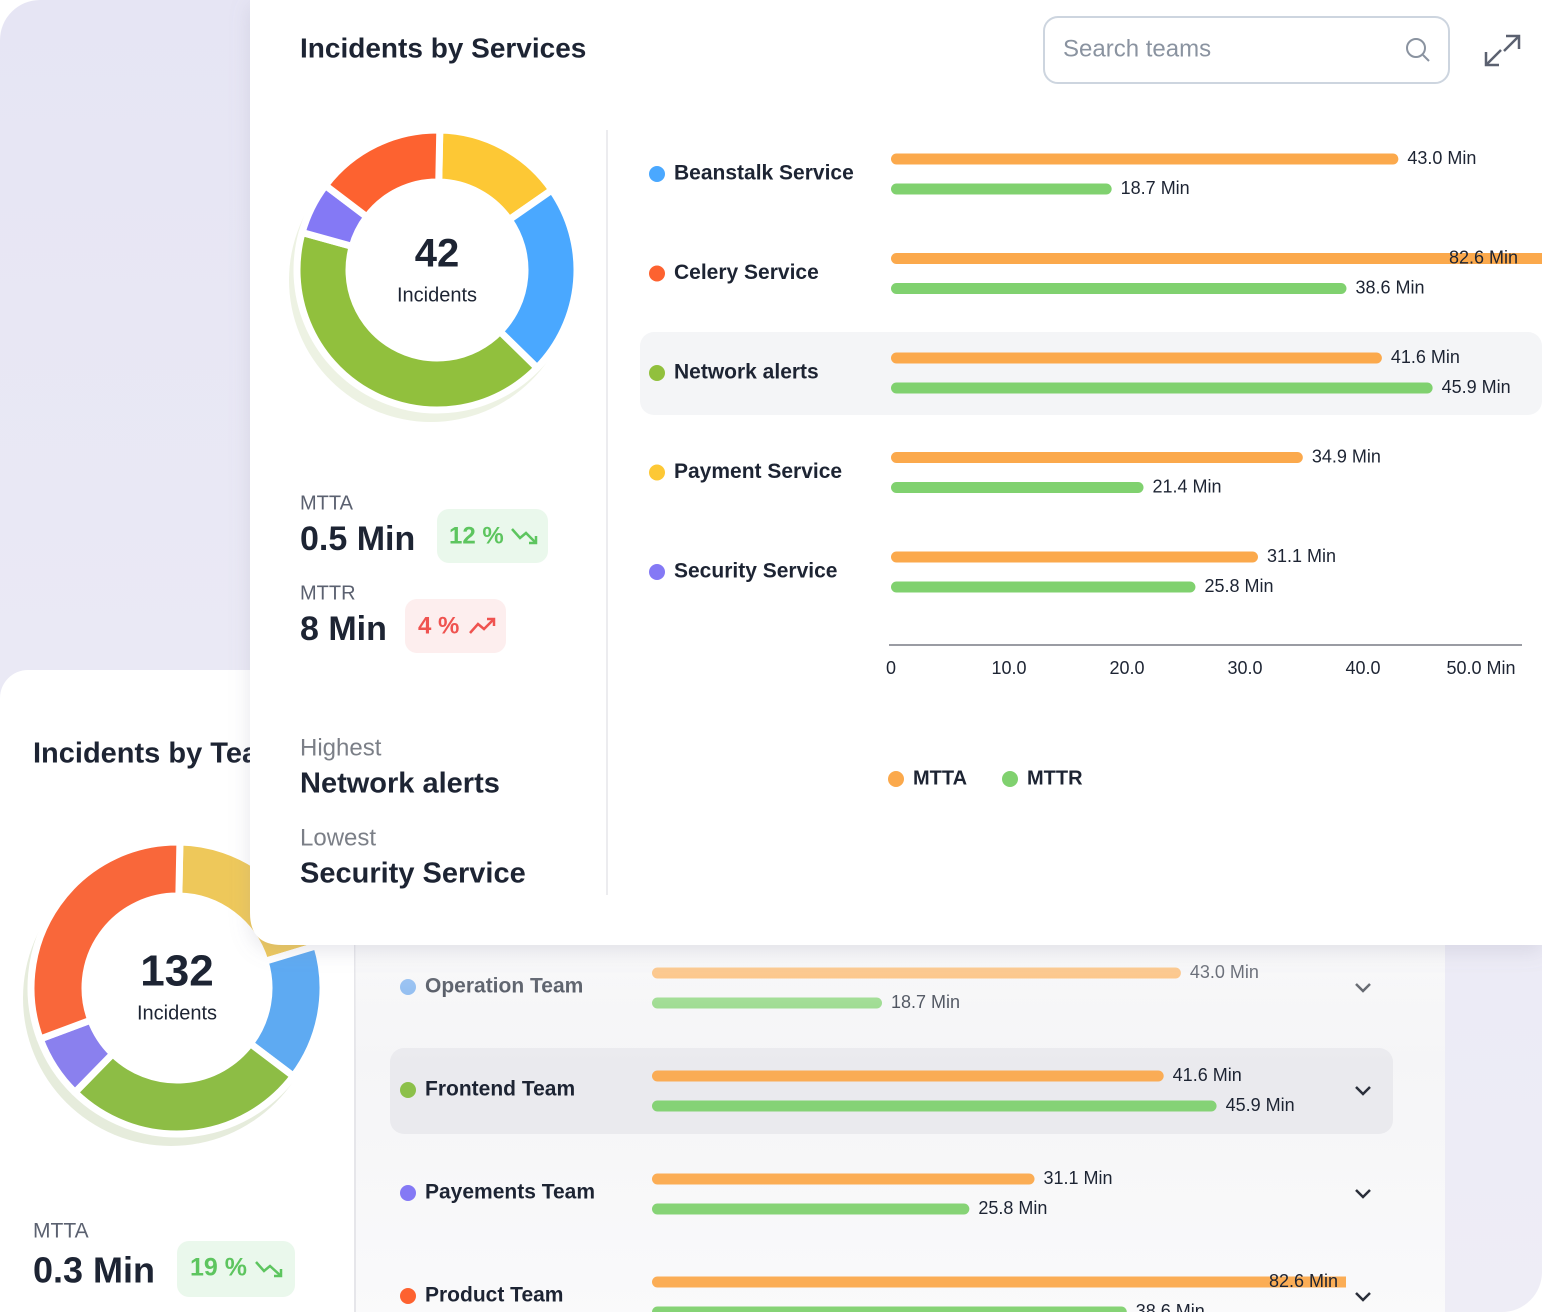  What do you see at coordinates (764, 173) in the screenshot?
I see `category-label: Beanstalk Service` at bounding box center [764, 173].